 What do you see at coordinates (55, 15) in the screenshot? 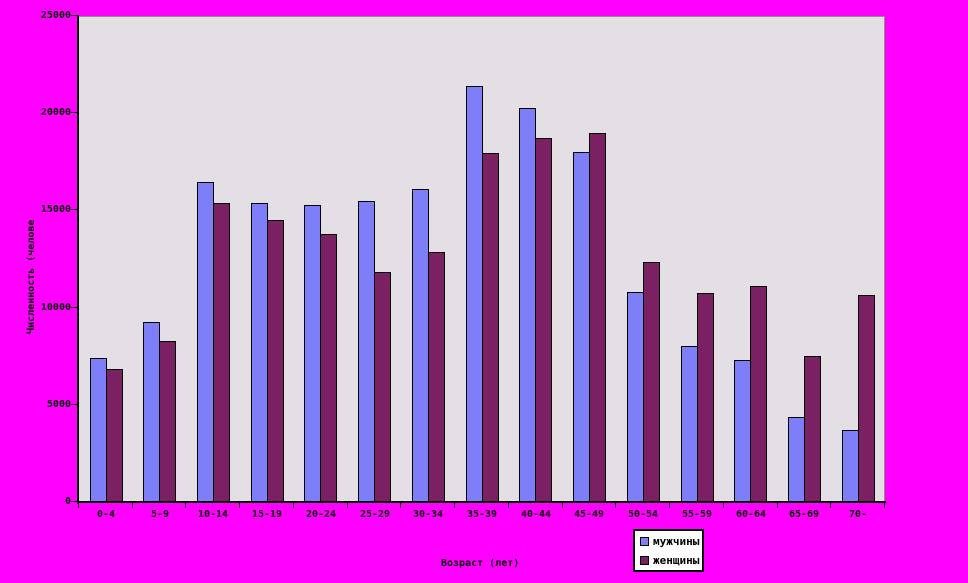
I see `y-tick-label: 25000` at bounding box center [55, 15].